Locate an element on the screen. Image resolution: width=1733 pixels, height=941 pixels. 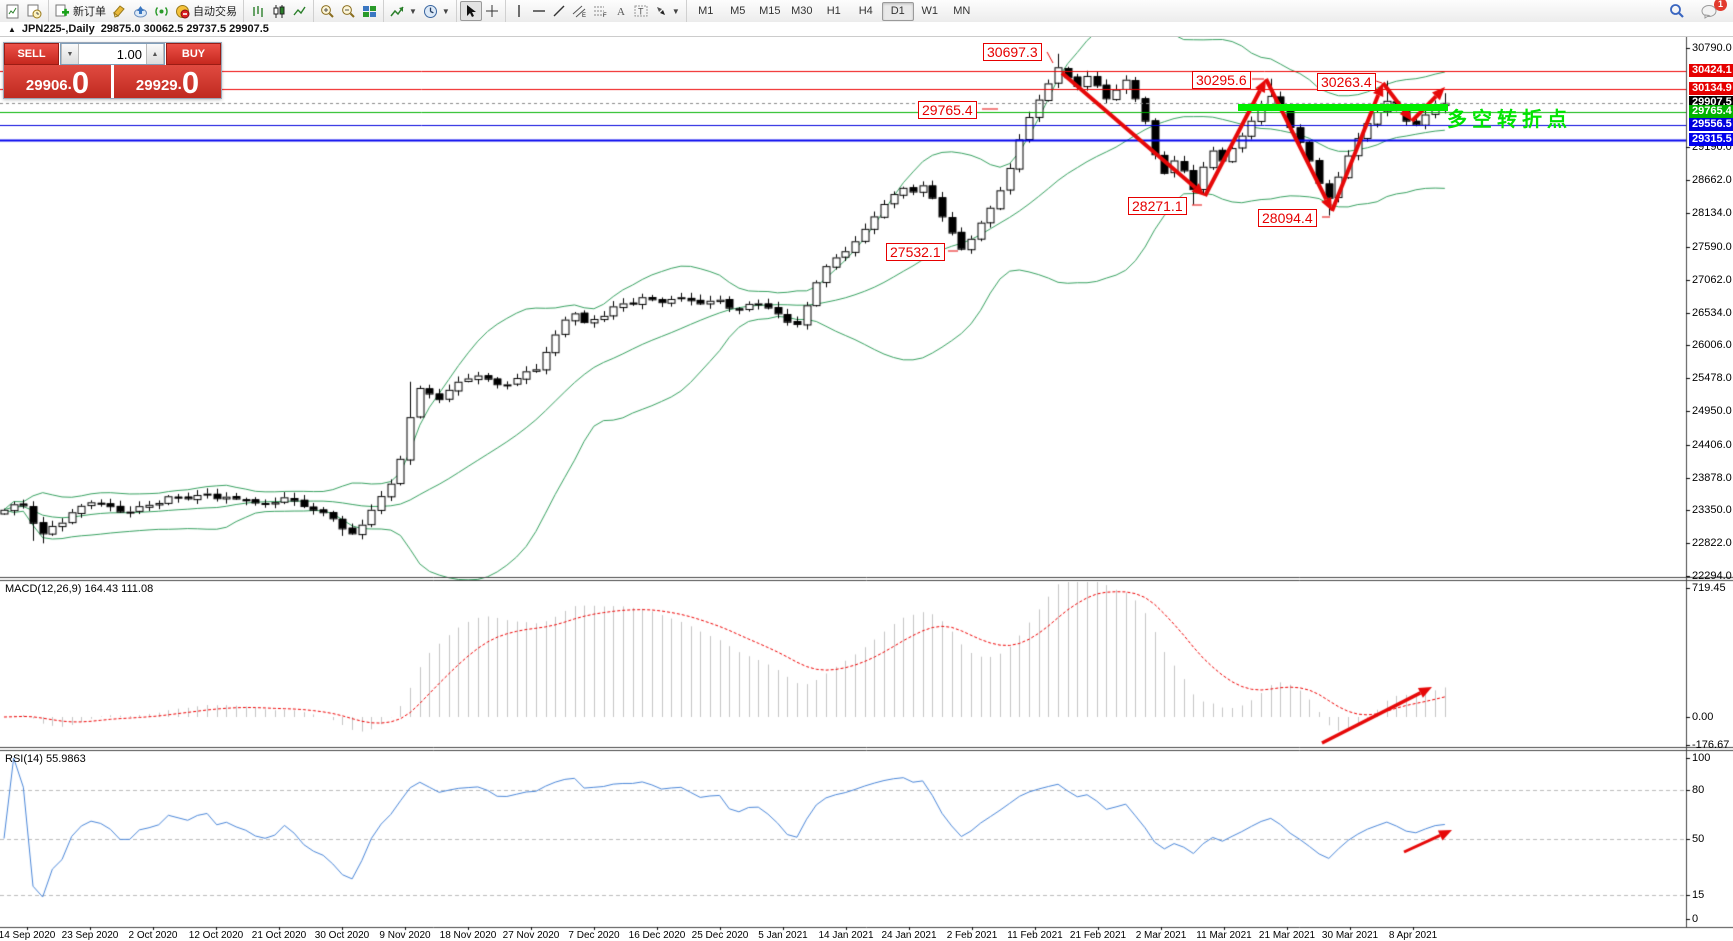
price-level-badge: 29765.4 is located at coordinates (1711, 111).